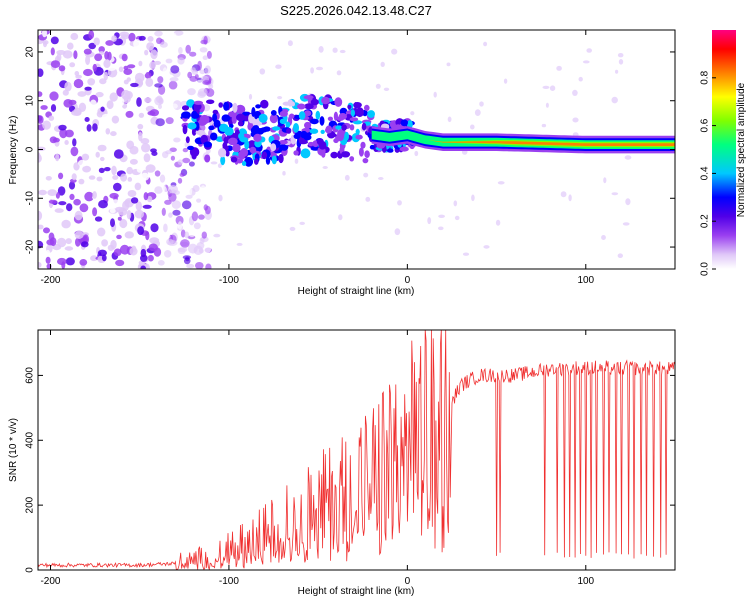 The height and width of the screenshot is (600, 750). What do you see at coordinates (705, 77) in the screenshot?
I see `colorbar-tick-label: 0.8` at bounding box center [705, 77].